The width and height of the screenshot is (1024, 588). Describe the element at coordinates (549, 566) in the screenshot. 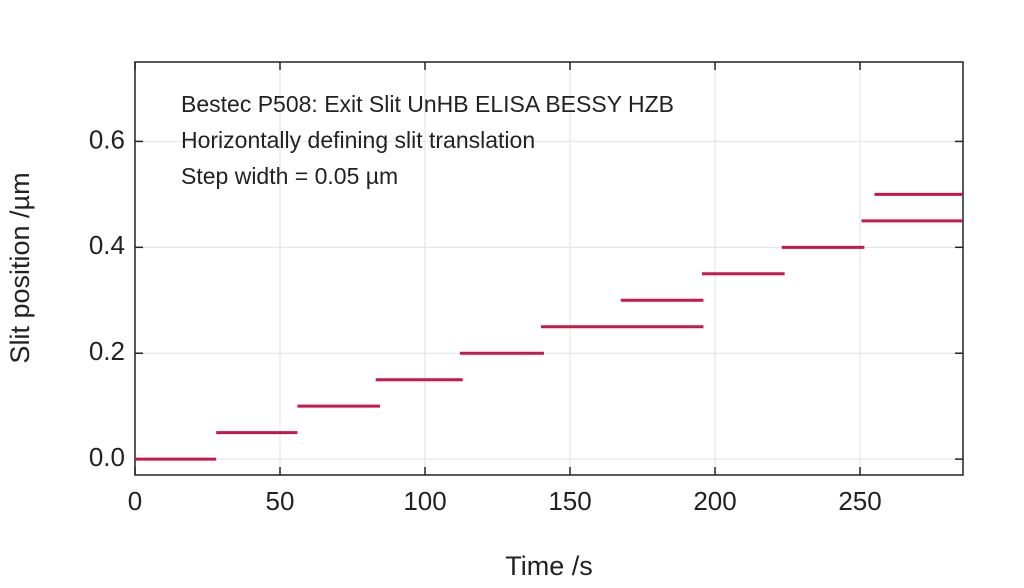

I see `x-axis-title: Time /s` at that location.